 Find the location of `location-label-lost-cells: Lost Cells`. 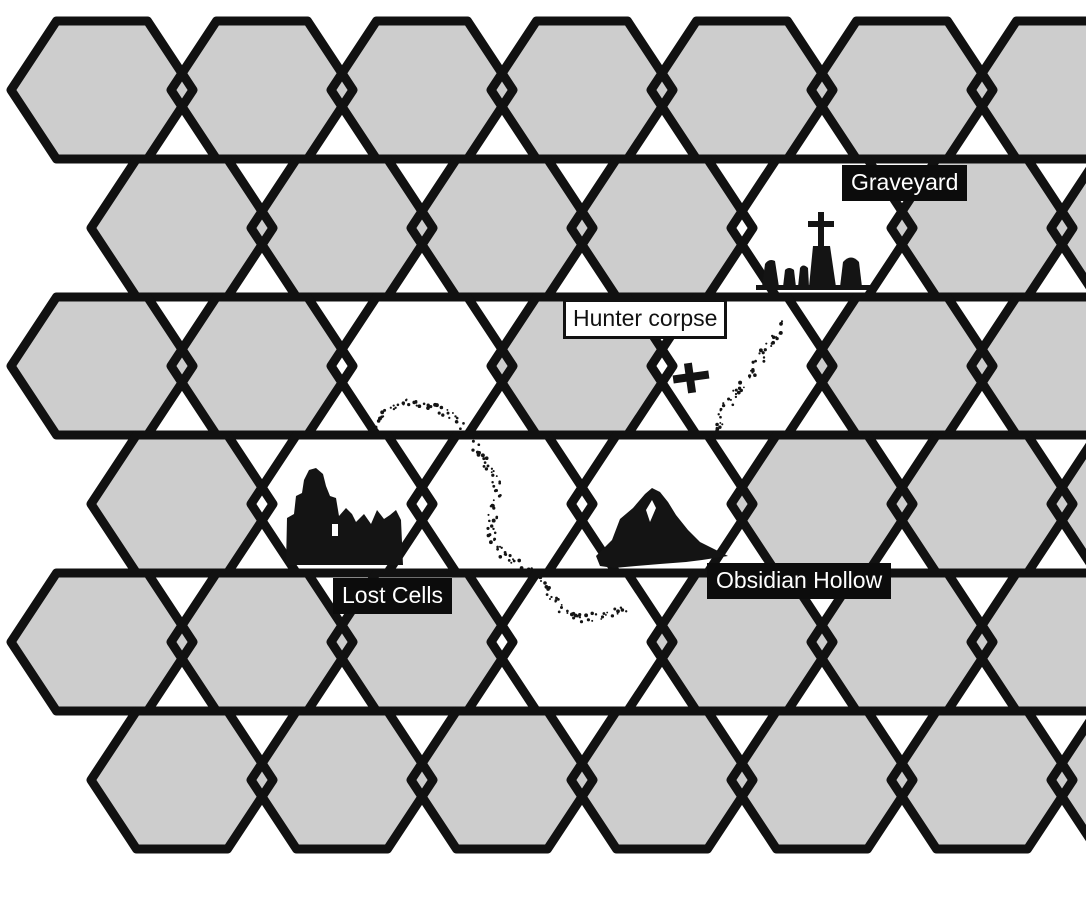

location-label-lost-cells: Lost Cells is located at coordinates (392, 596).